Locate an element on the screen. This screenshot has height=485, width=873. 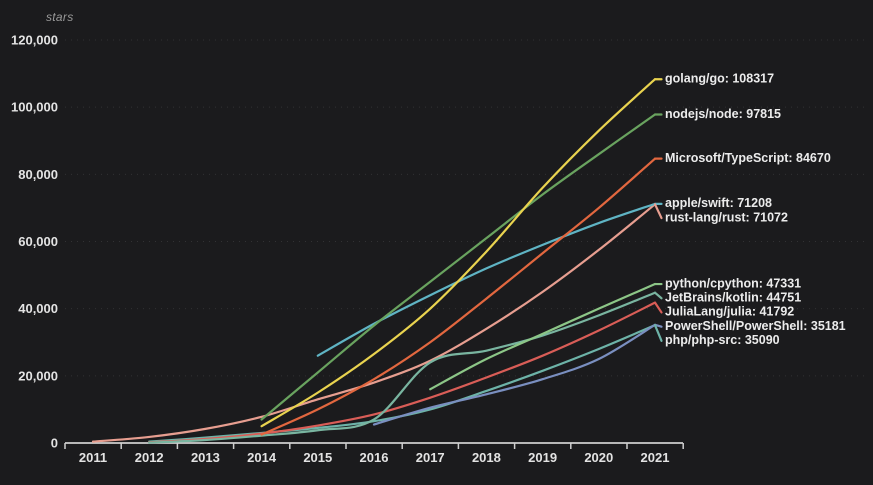
series-line-powershell-powershell is located at coordinates (514, 374).